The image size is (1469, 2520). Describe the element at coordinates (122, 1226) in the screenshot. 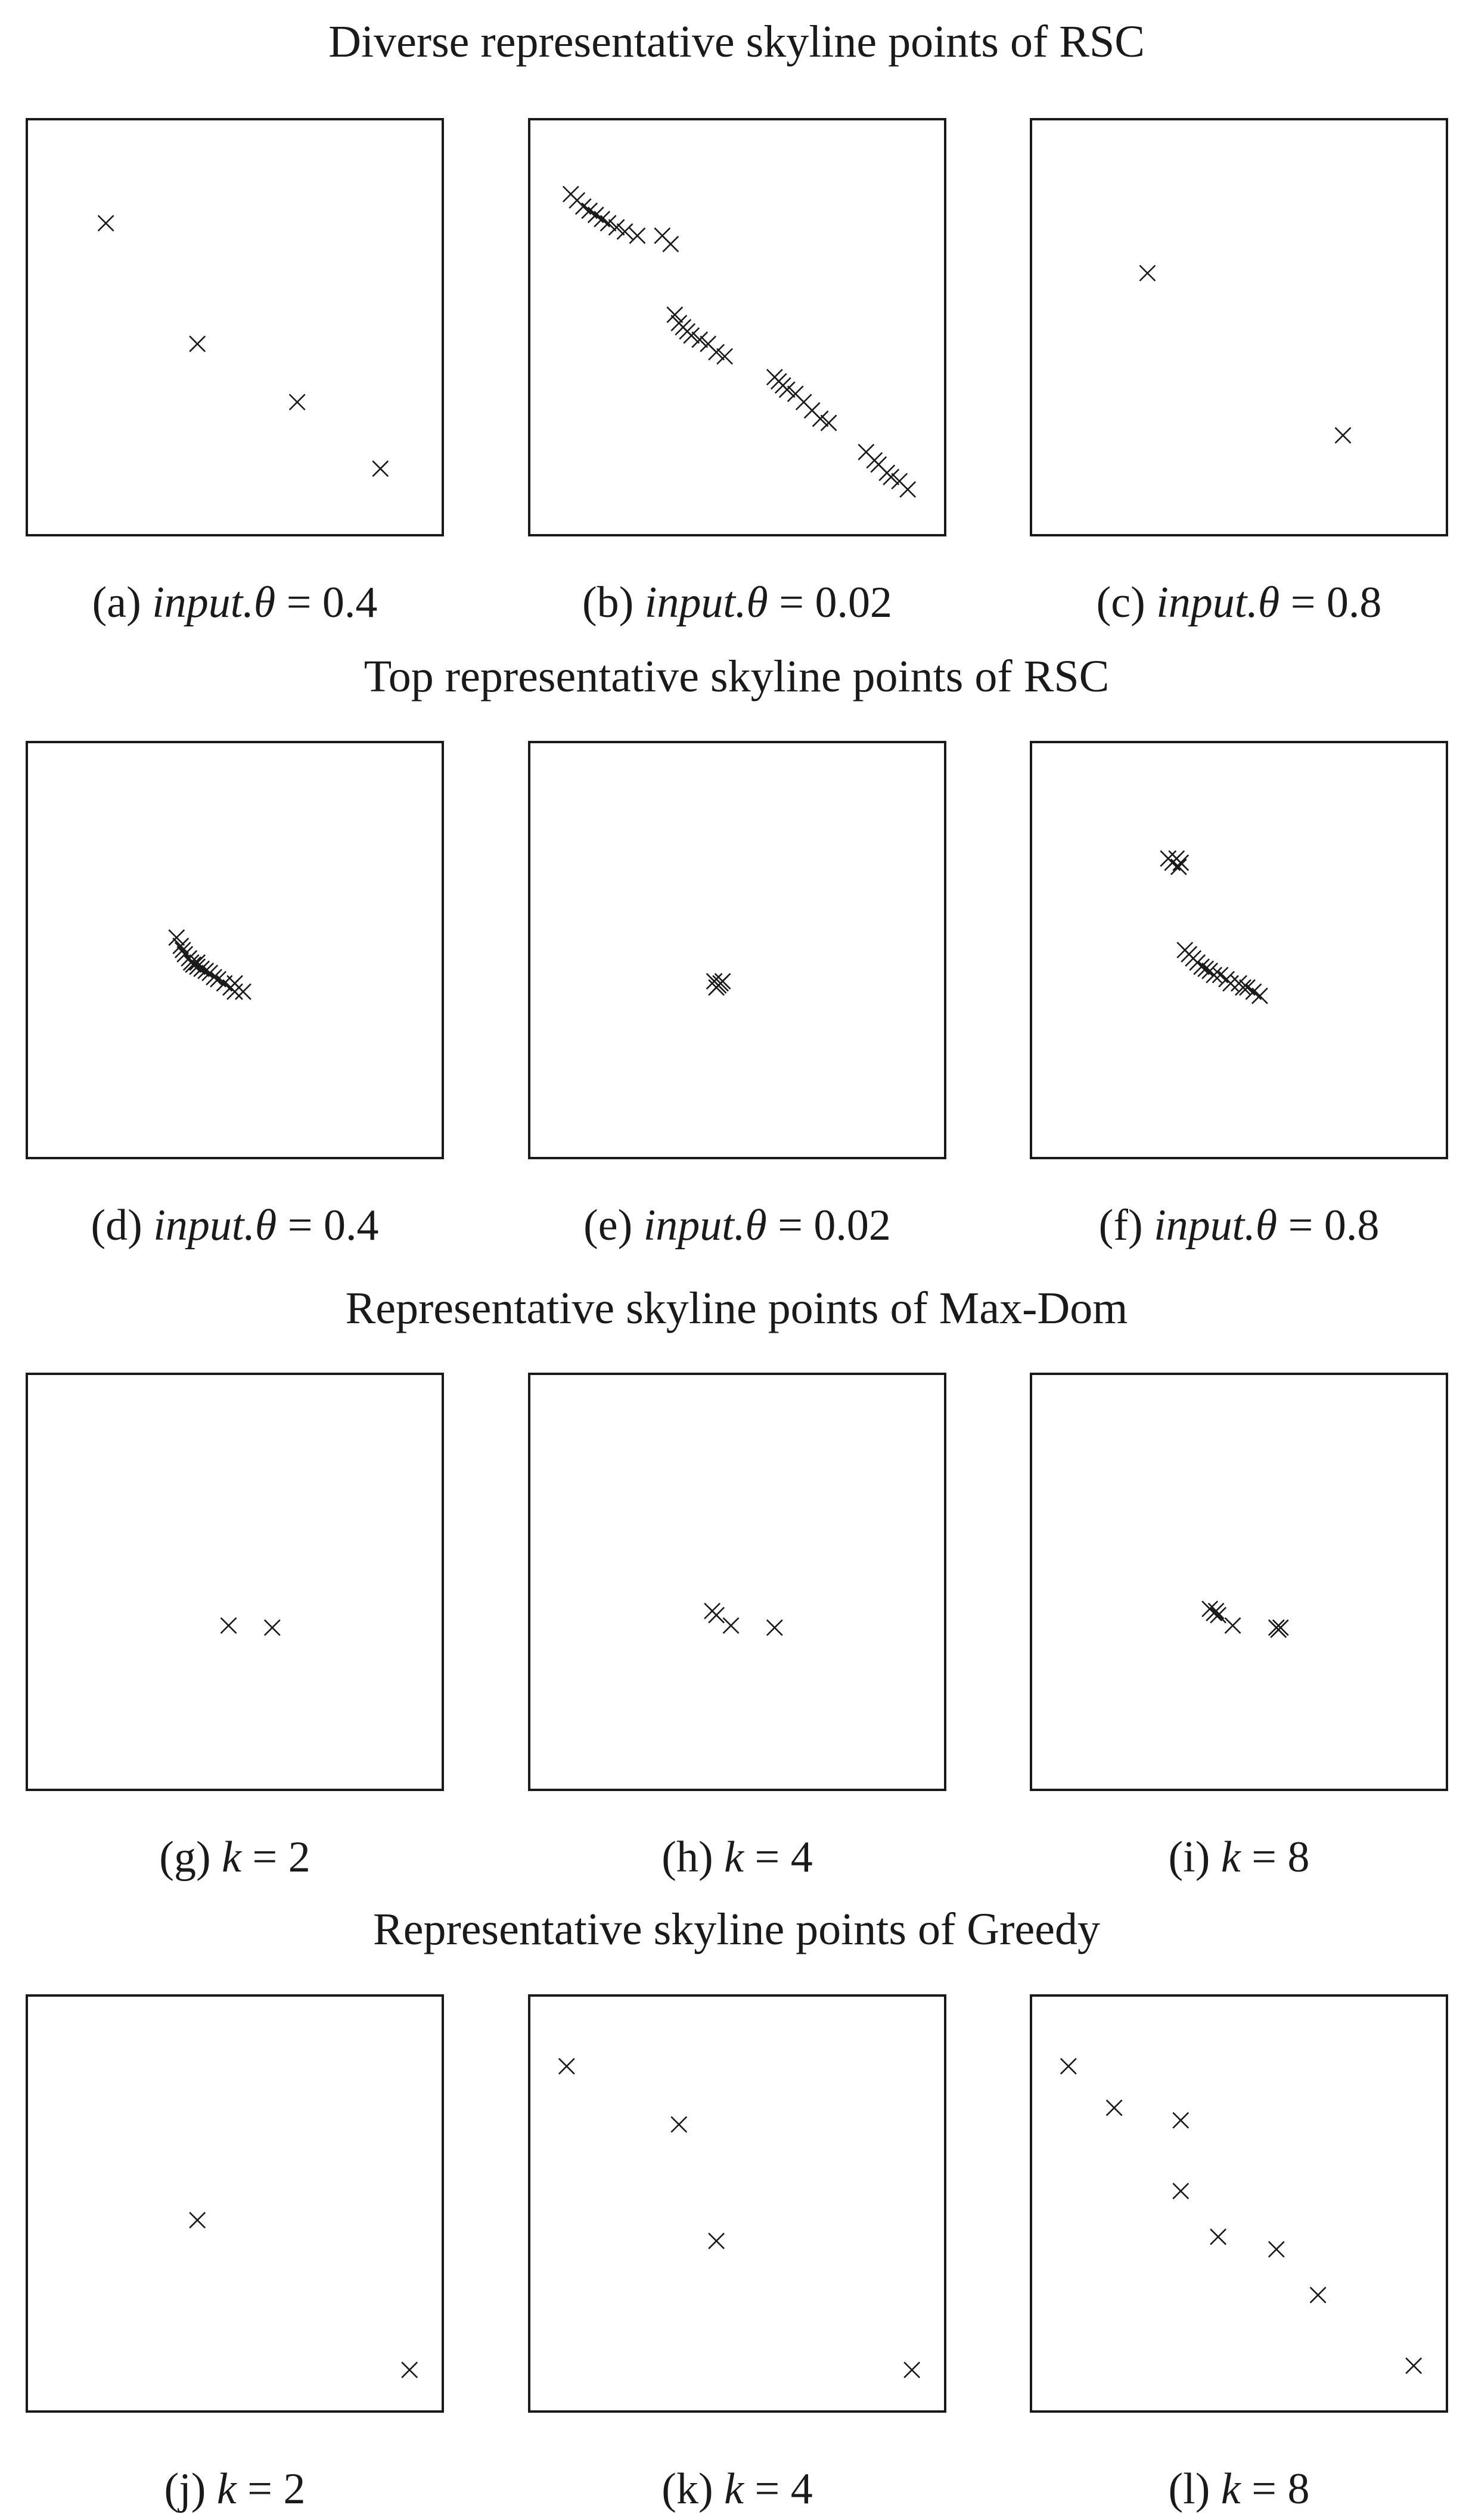

I see `caption-label: (d)` at that location.